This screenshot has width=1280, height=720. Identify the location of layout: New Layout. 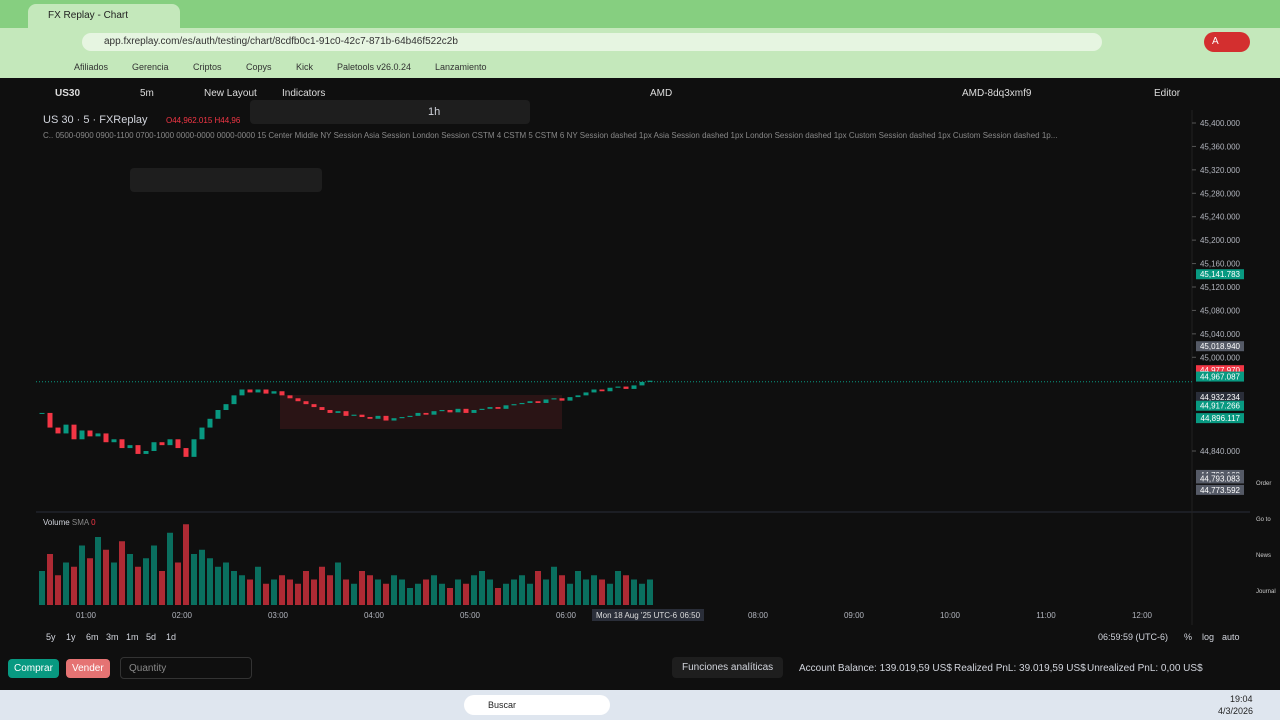
(230, 93).